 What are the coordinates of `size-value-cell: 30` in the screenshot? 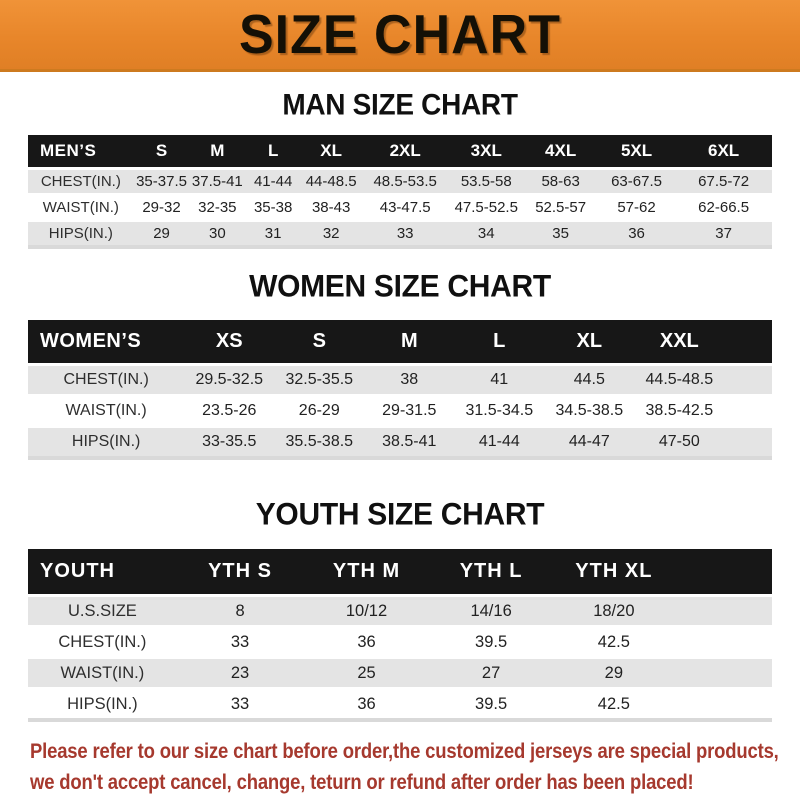 It's located at (217, 233).